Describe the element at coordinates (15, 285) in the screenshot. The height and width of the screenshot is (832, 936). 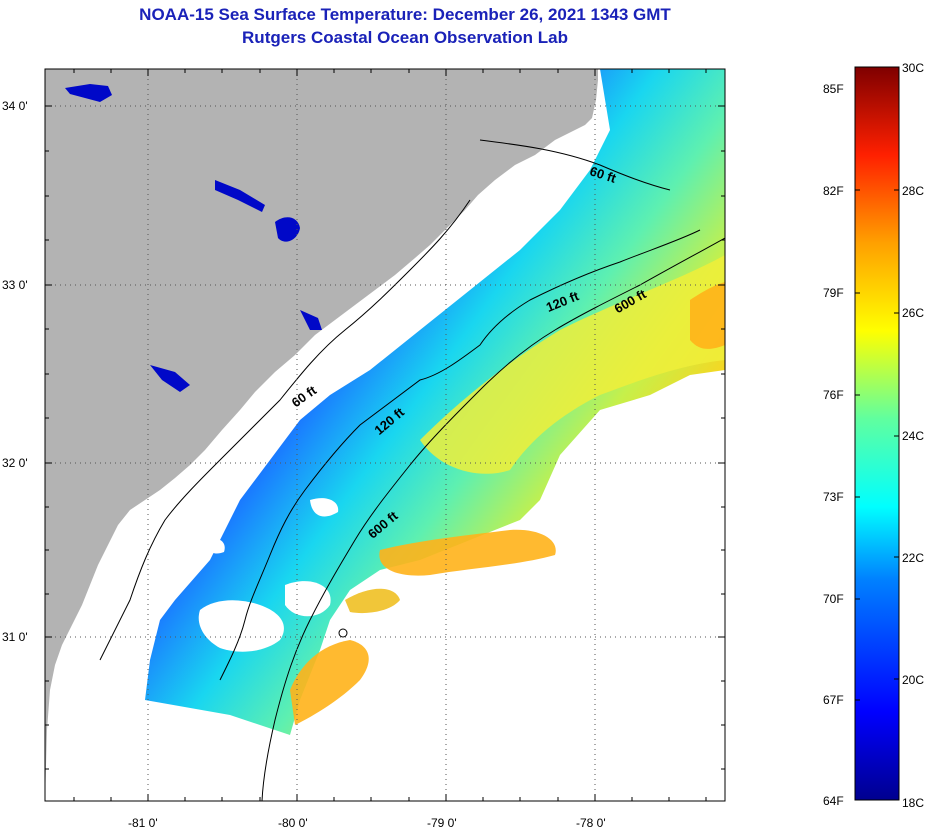
I see `lat-label-33: 33 0'` at that location.